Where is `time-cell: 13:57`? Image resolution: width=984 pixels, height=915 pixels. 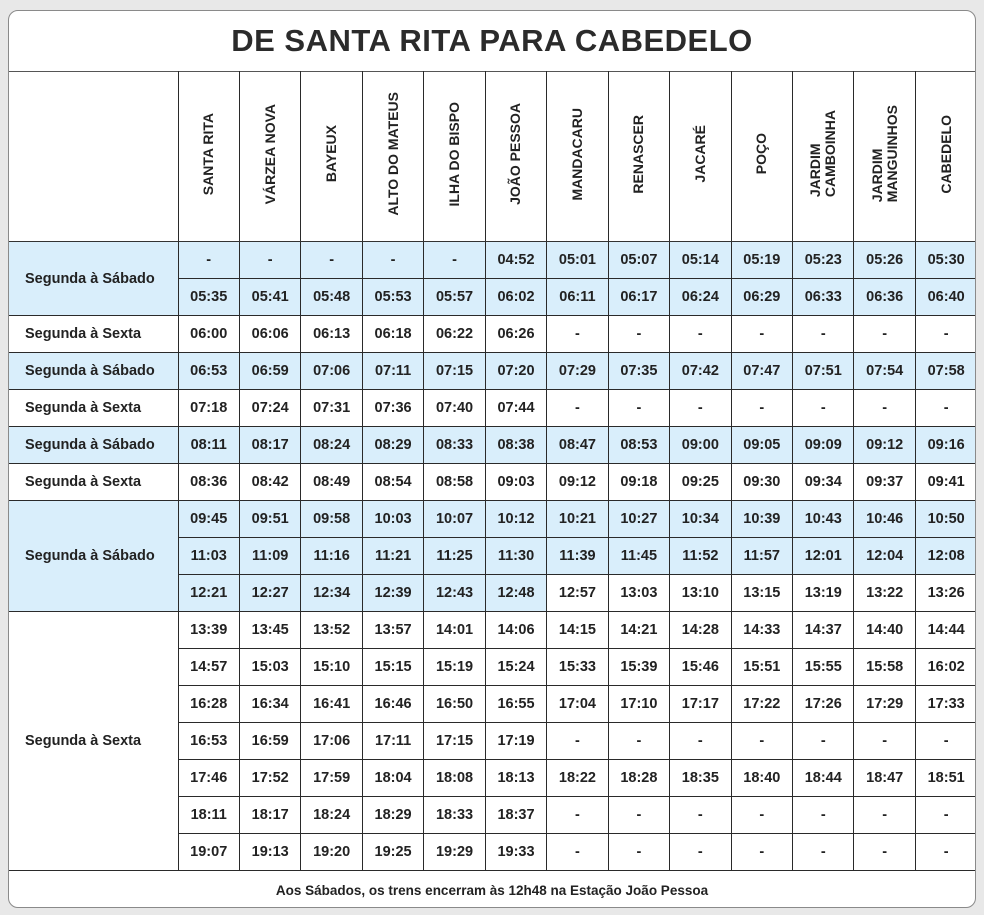 time-cell: 13:57 is located at coordinates (393, 630).